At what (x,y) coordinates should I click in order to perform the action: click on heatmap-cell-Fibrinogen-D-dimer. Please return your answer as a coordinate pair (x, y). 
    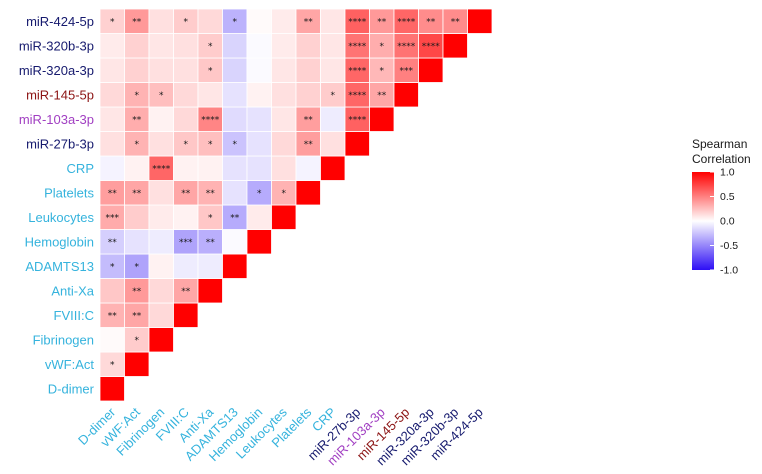
    Looking at the image, I should click on (112, 340).